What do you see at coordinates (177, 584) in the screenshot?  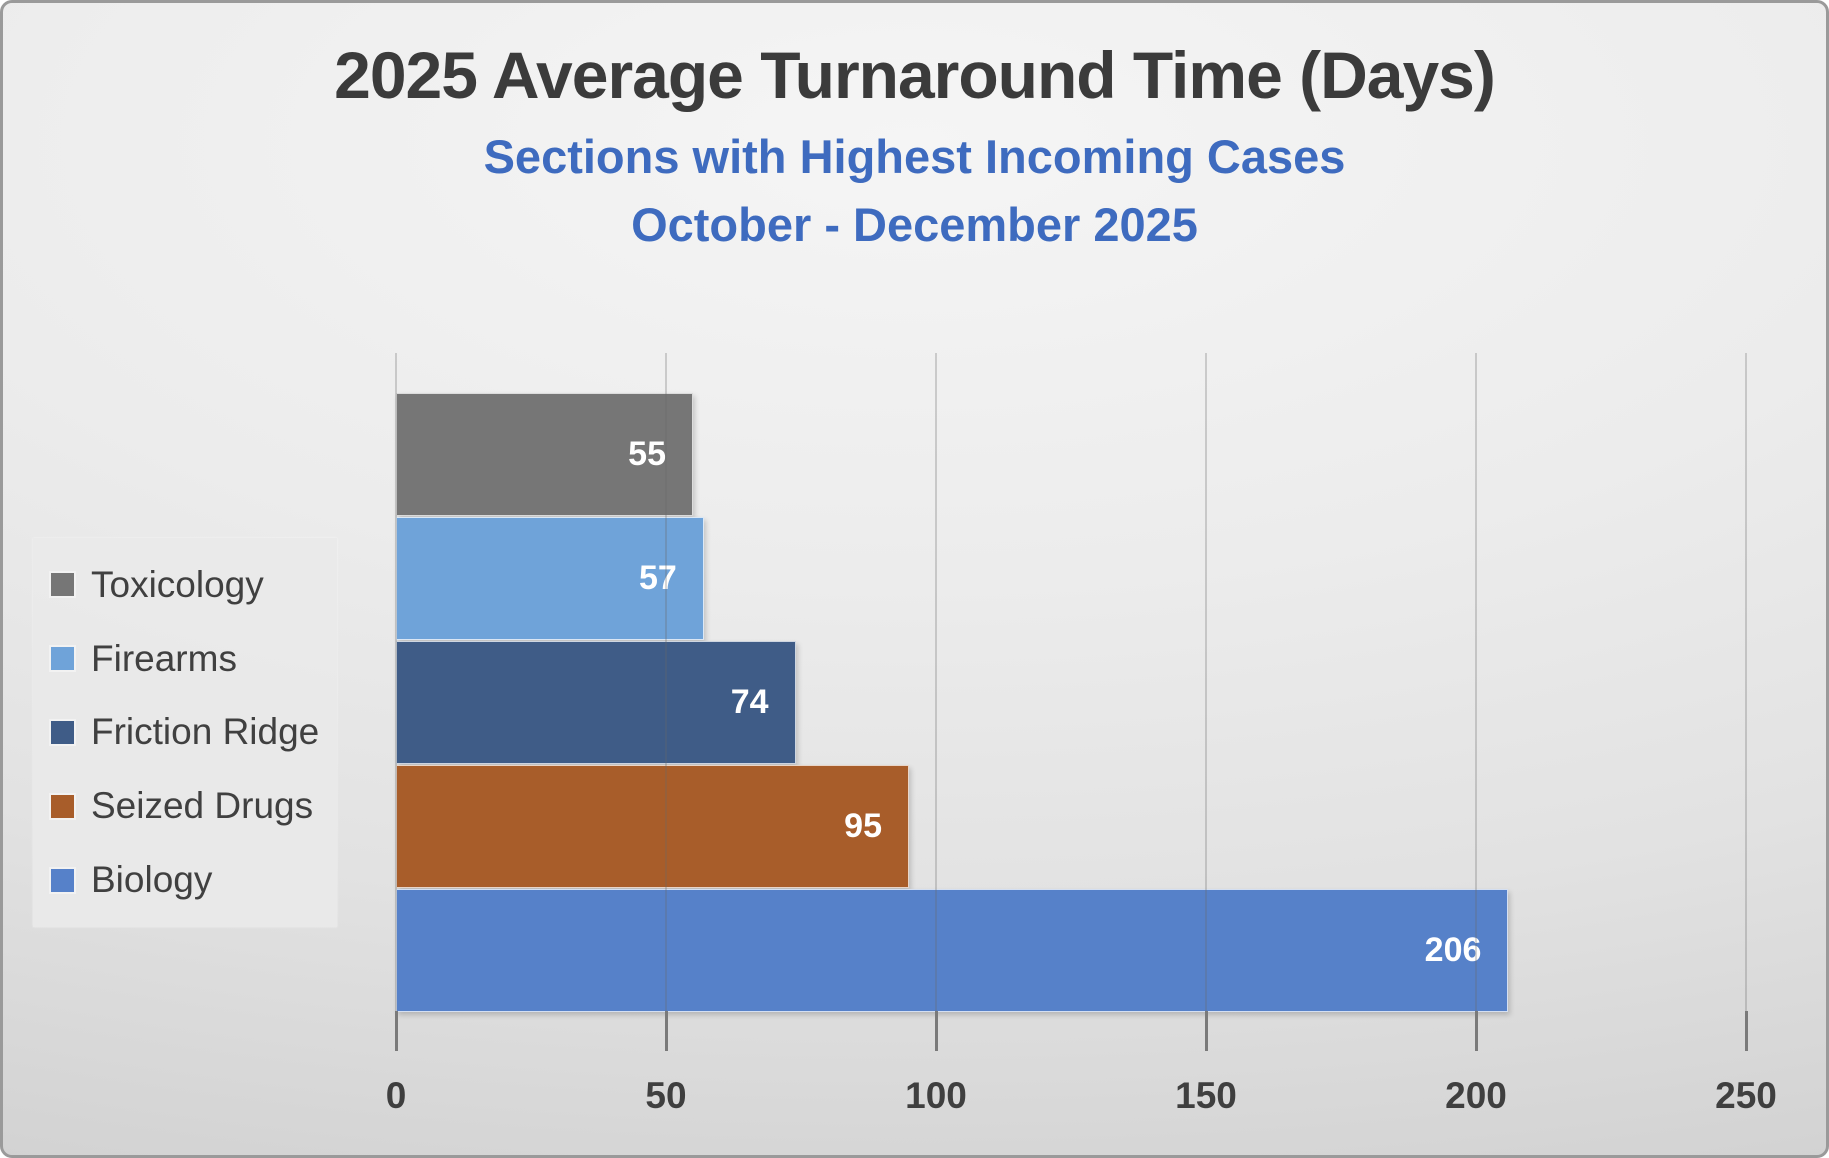 I see `legend-label: Toxicology` at bounding box center [177, 584].